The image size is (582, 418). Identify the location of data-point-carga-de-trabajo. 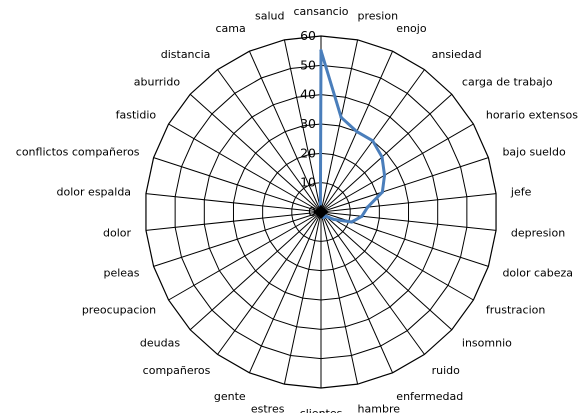
(382, 157).